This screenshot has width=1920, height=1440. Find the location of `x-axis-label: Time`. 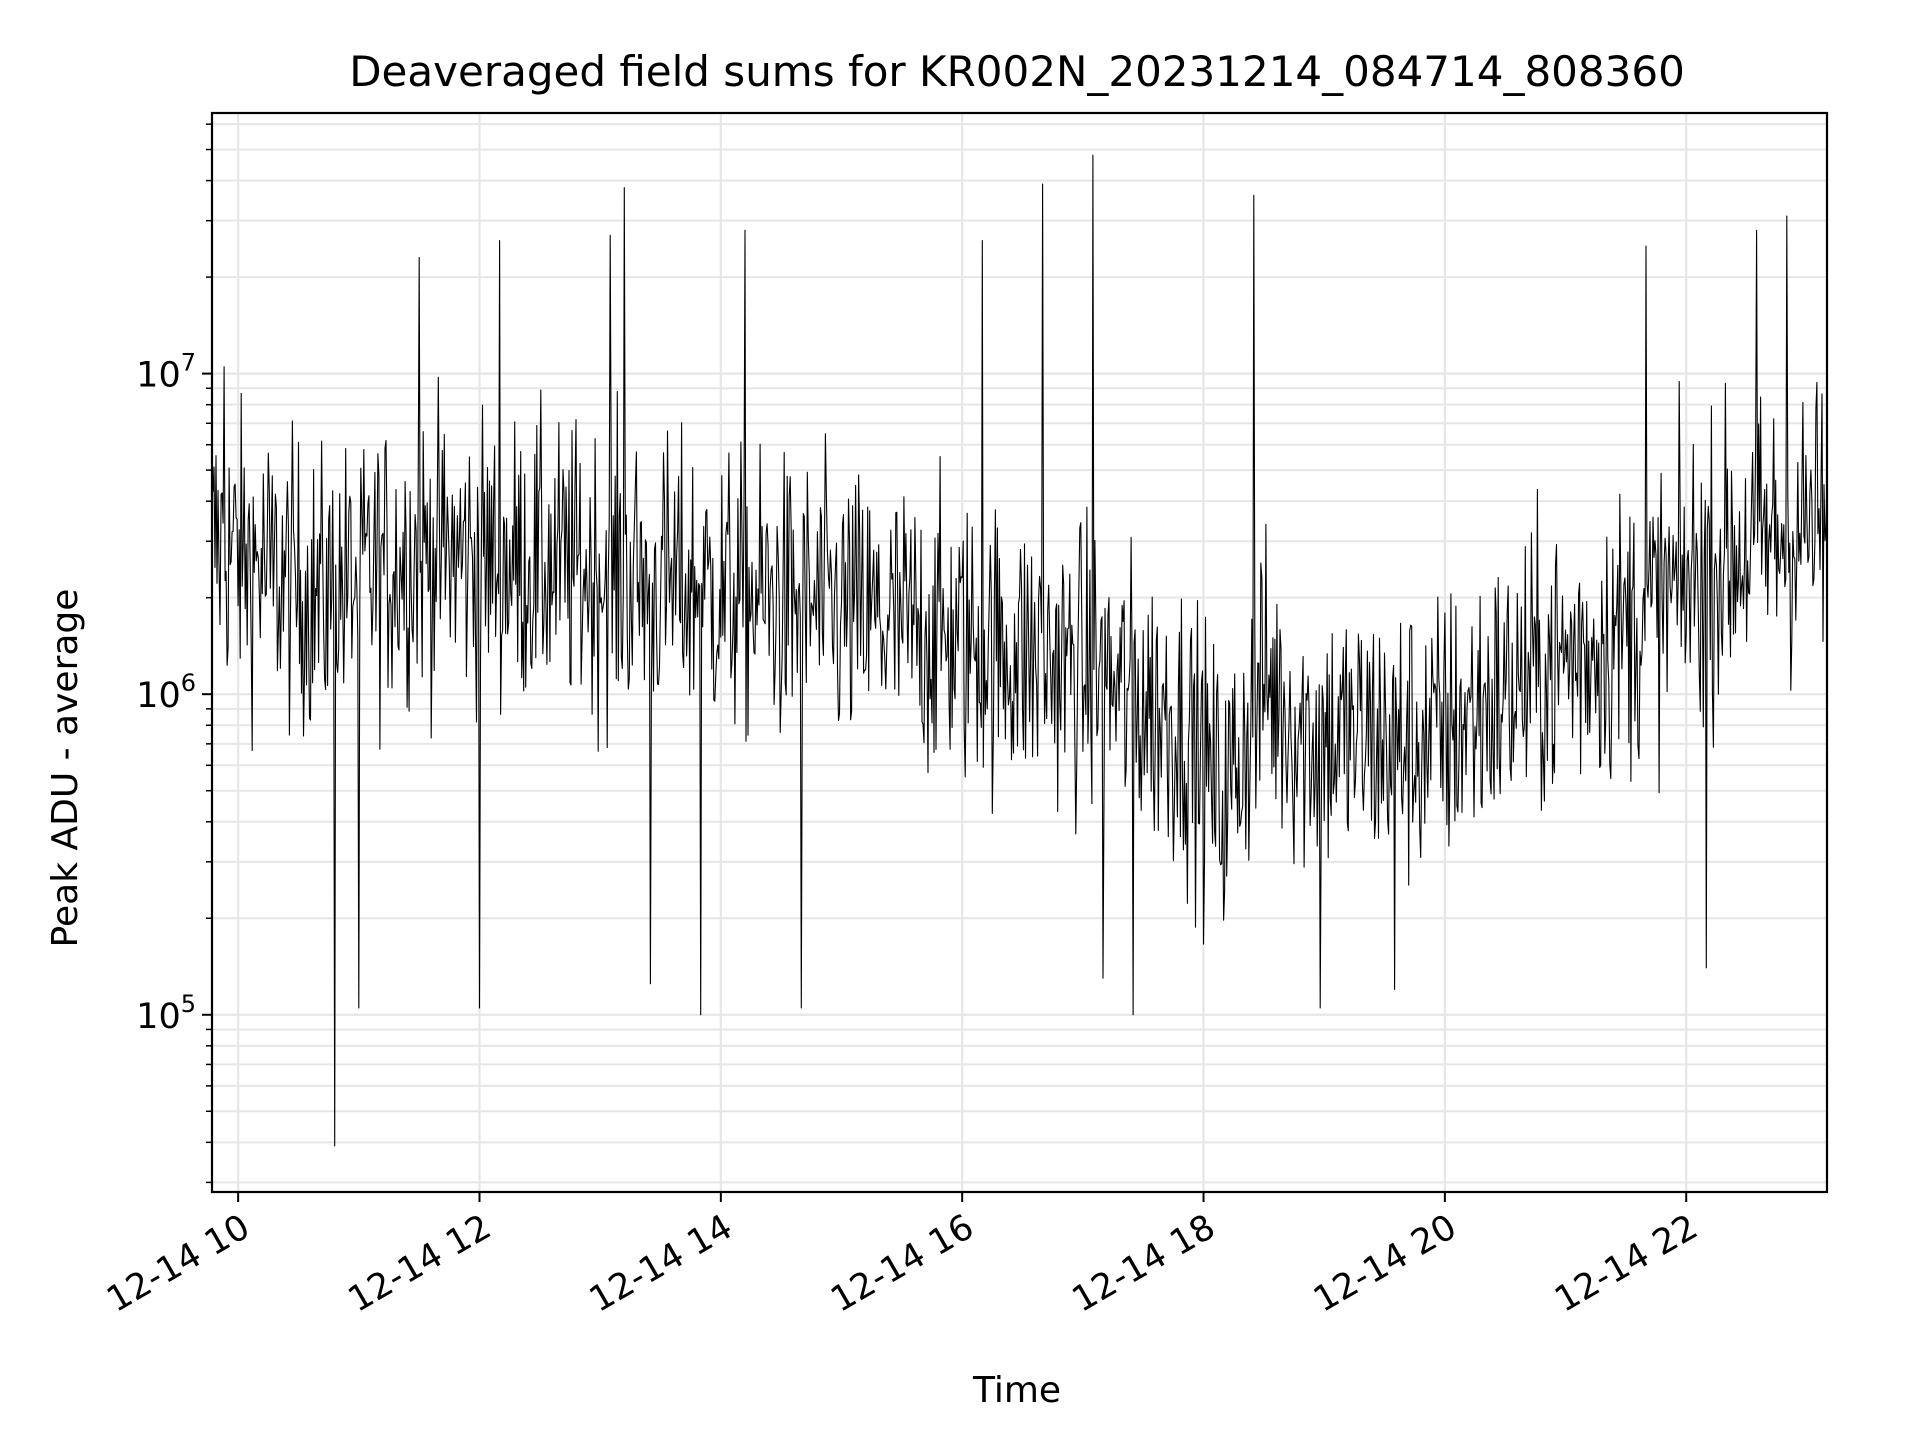

x-axis-label: Time is located at coordinates (1016, 1390).